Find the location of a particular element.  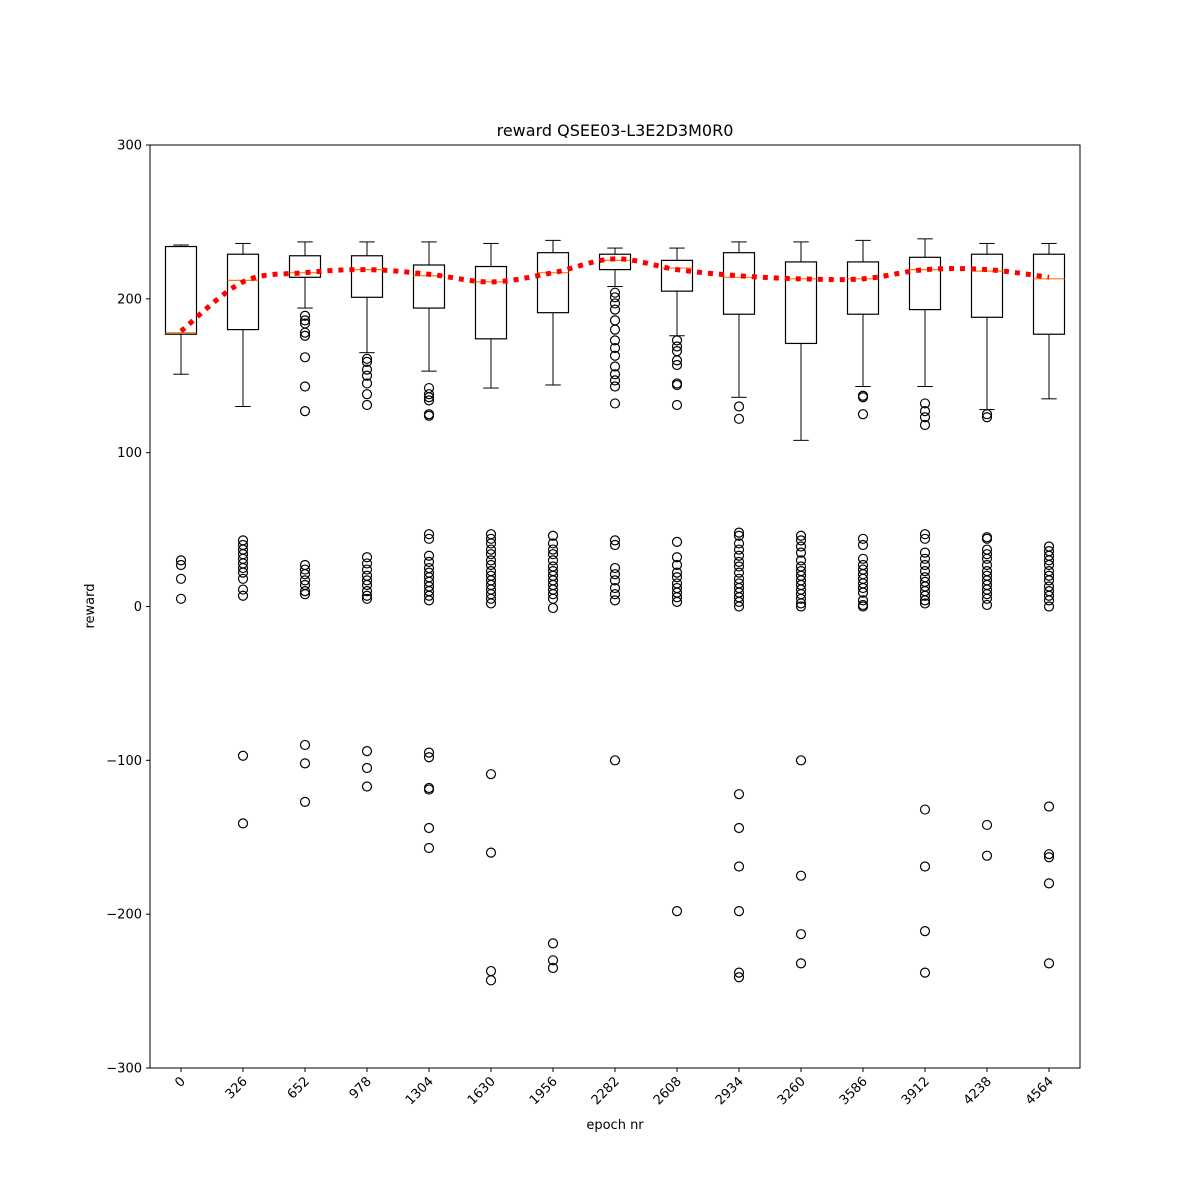

x-axis-label: epoch nr is located at coordinates (615, 1125).